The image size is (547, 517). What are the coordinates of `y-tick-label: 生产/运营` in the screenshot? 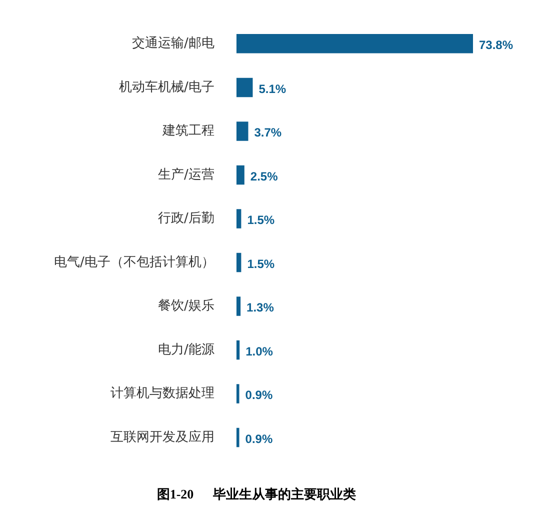 It's located at (186, 174).